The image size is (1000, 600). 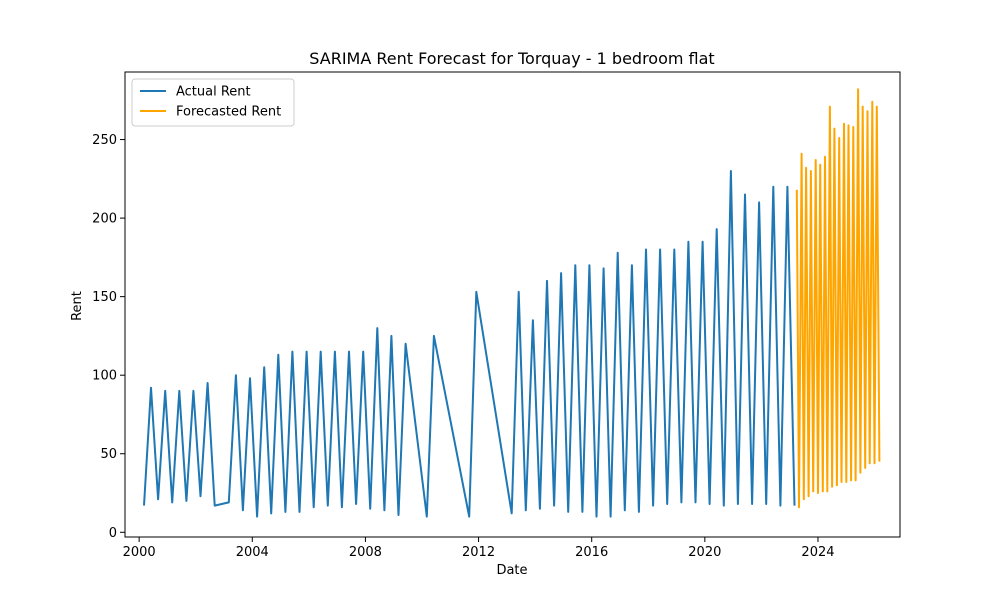 I want to click on y-tick-label: 0, so click(x=113, y=533).